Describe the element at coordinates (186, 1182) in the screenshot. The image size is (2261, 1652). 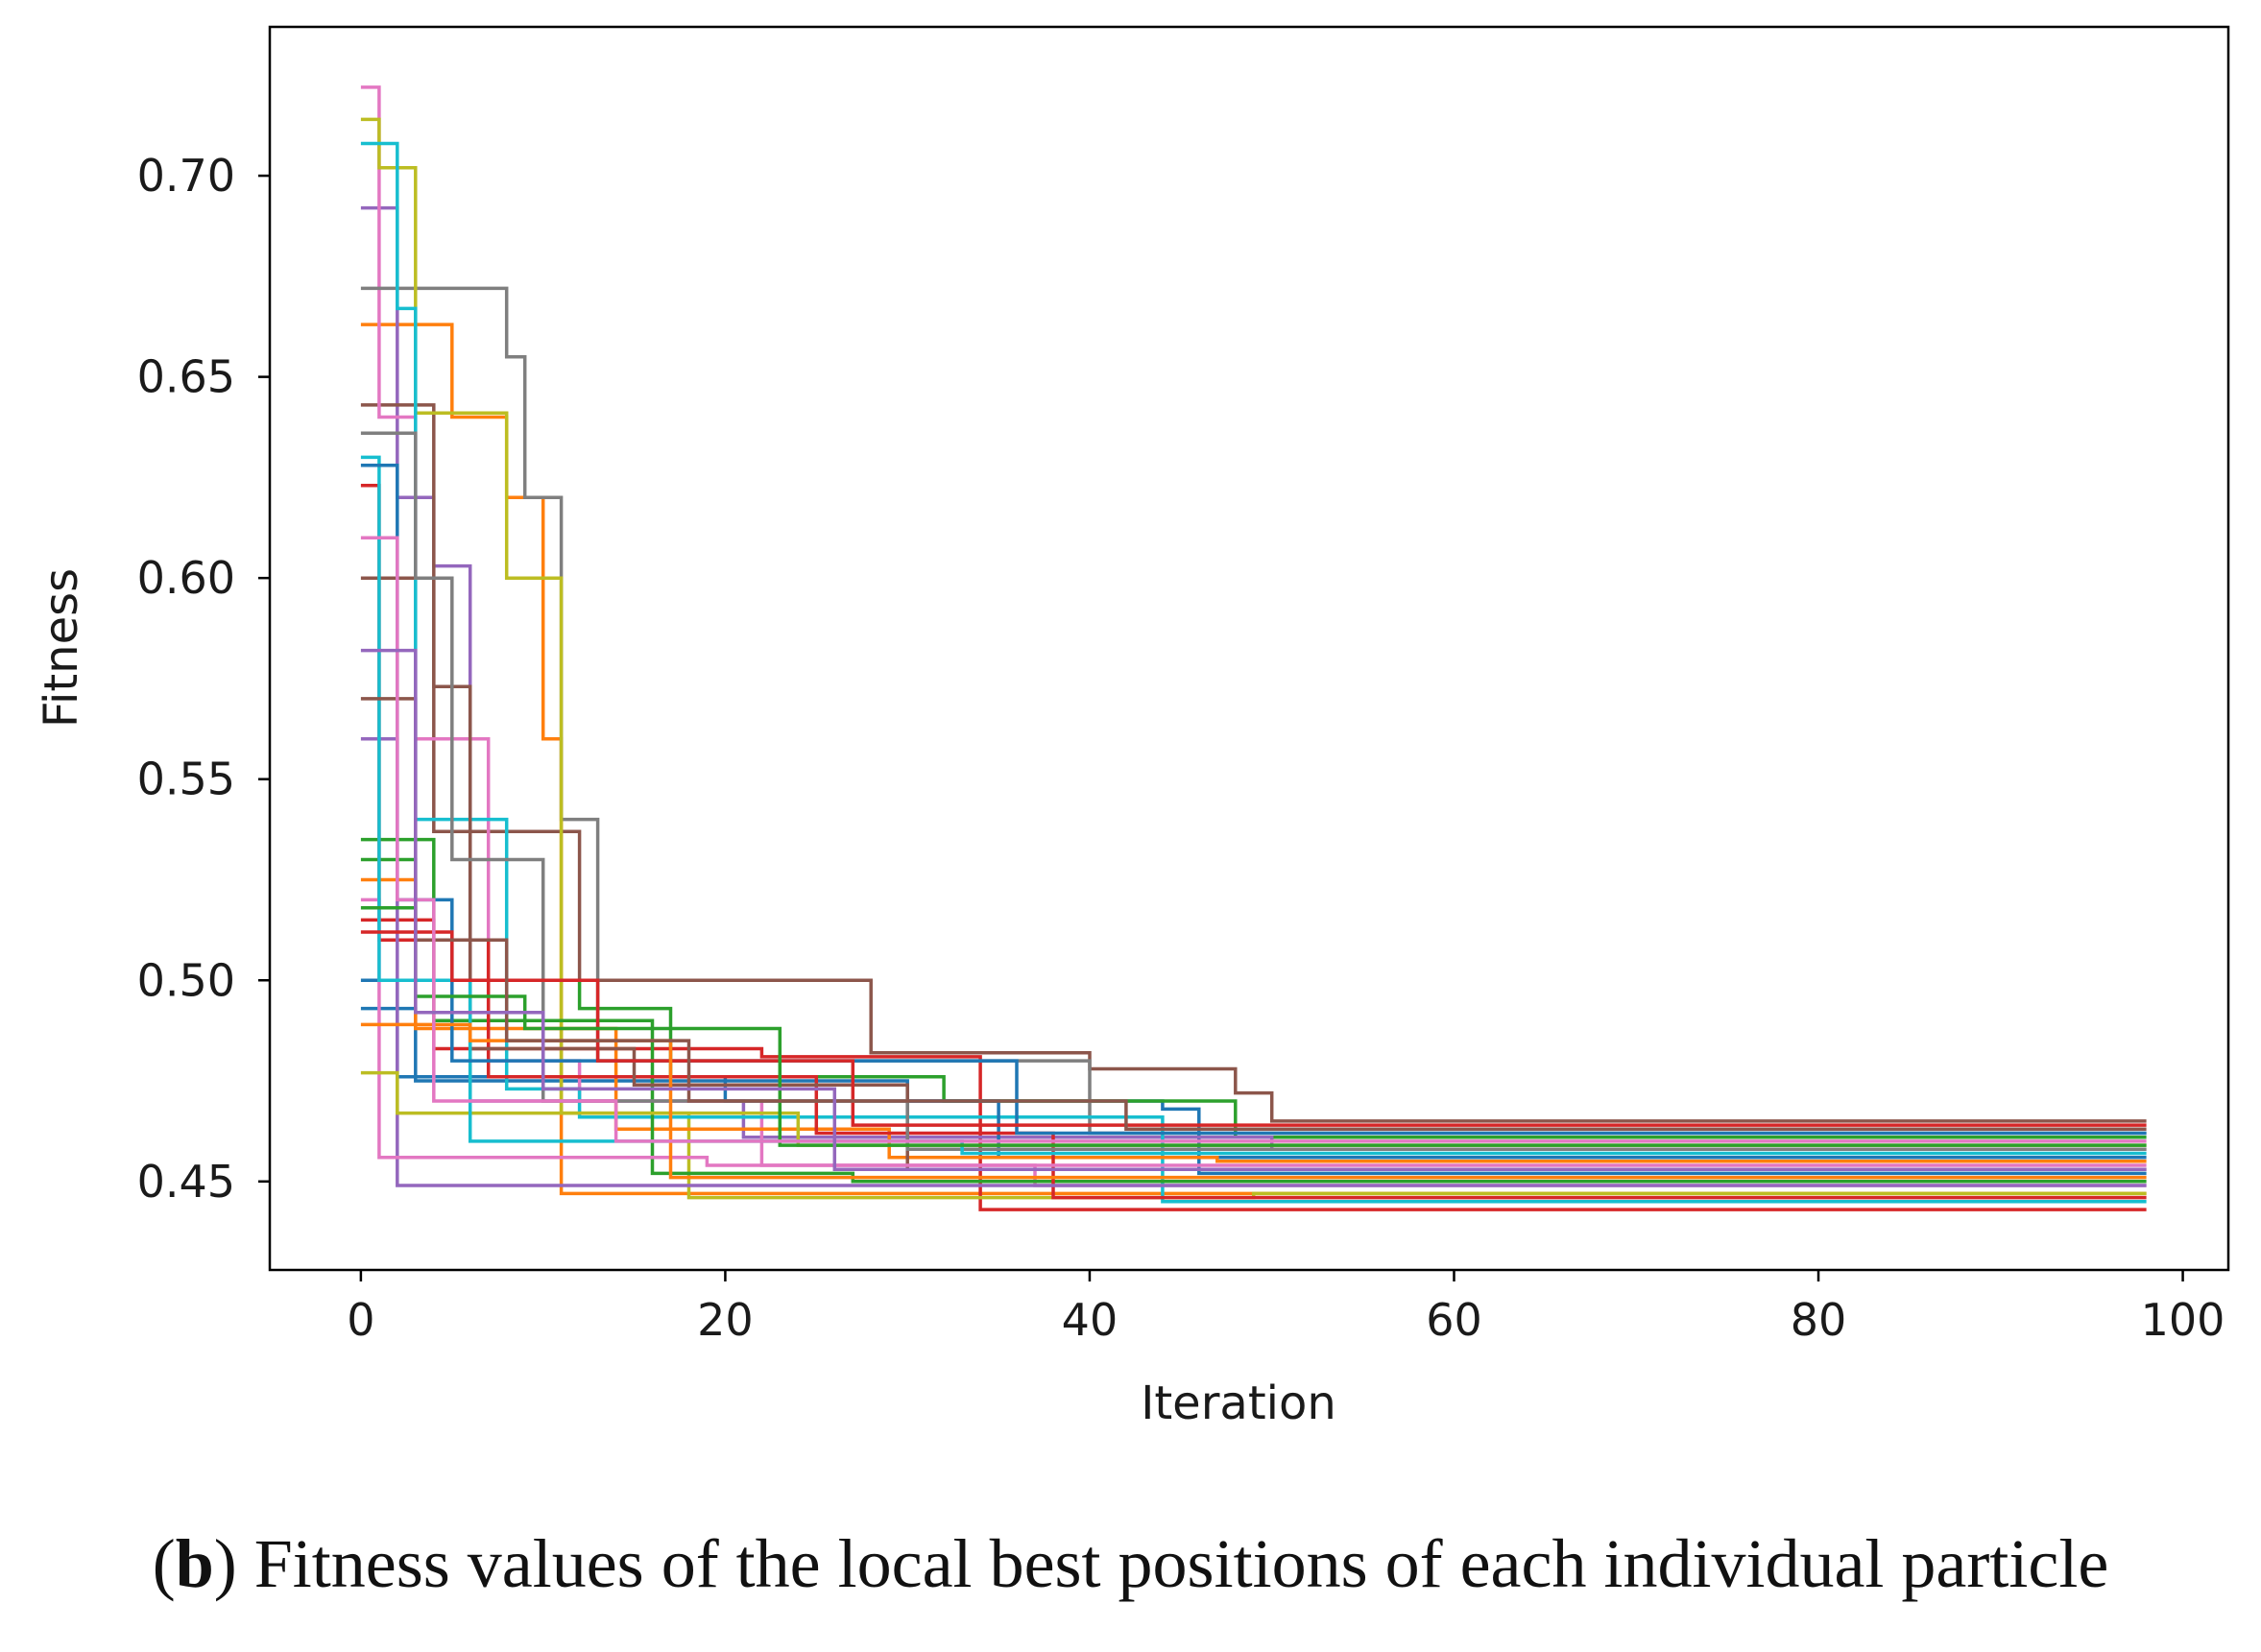
I see `y-tick-label: 0.45` at that location.